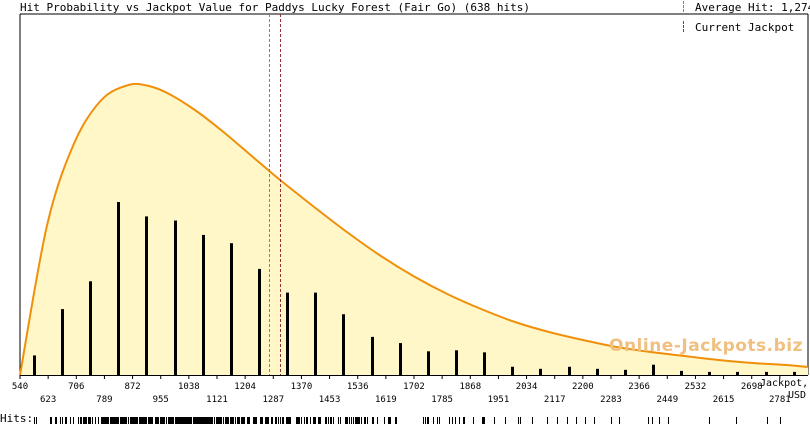 This screenshot has width=810, height=429. I want to click on x-tick-label: 1287, so click(273, 400).